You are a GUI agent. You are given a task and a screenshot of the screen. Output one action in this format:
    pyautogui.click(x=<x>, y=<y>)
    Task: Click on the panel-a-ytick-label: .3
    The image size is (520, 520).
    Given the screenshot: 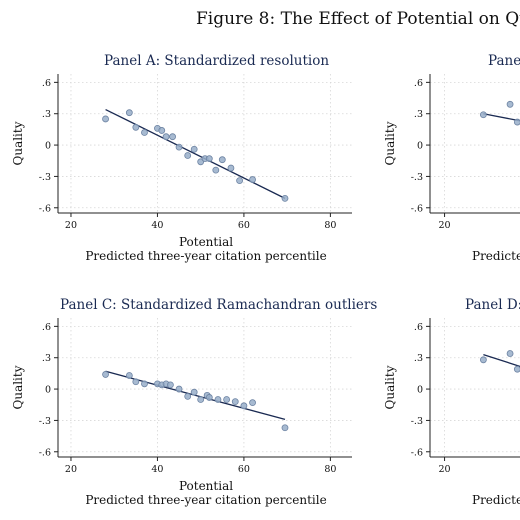 What is the action you would take?
    pyautogui.click(x=46, y=114)
    